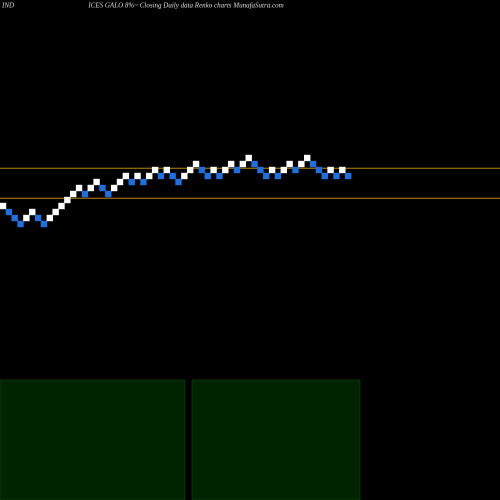  What do you see at coordinates (7, 6) in the screenshot?
I see `chart-title-left: IND` at bounding box center [7, 6].